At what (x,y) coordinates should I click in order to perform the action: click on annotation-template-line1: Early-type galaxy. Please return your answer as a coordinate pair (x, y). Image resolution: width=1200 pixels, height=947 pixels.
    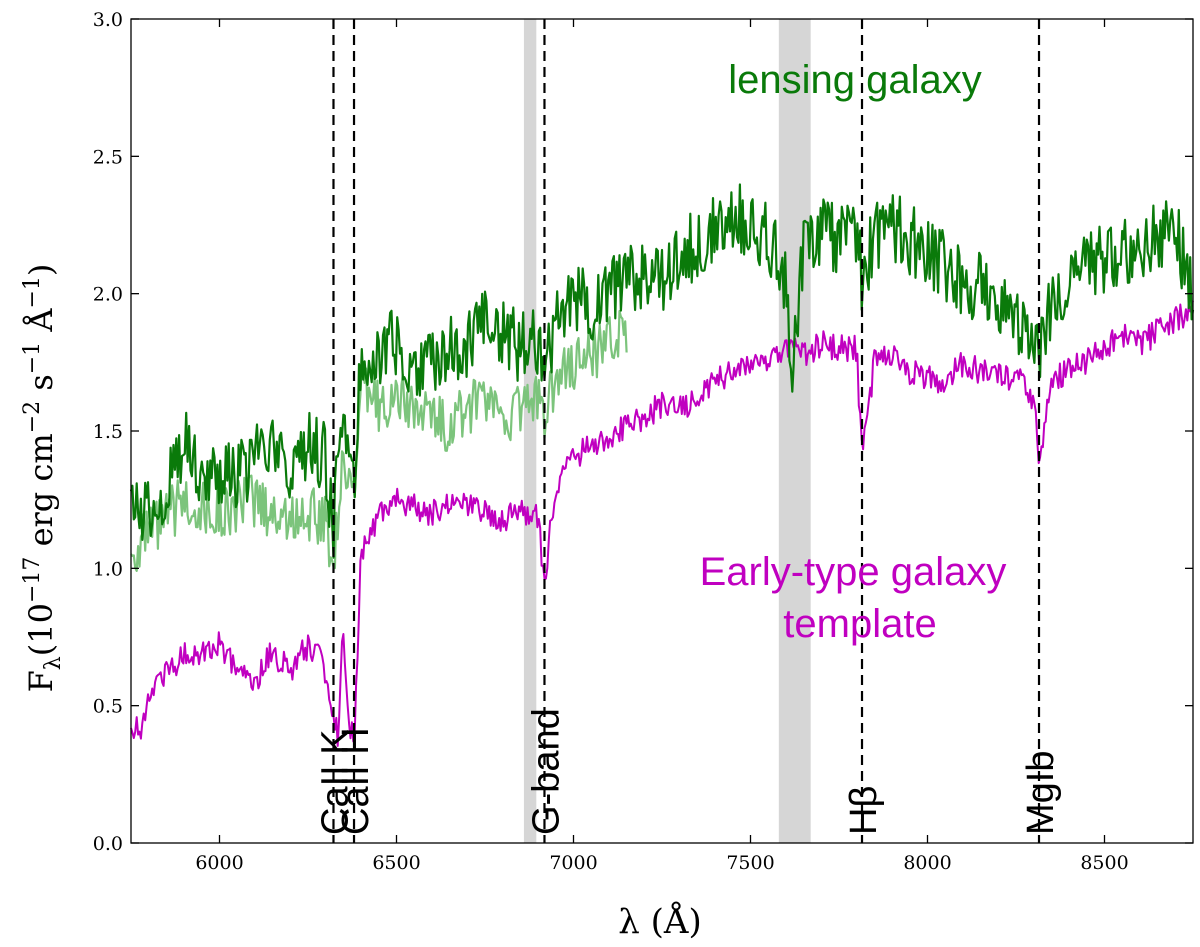
    Looking at the image, I should click on (853, 572).